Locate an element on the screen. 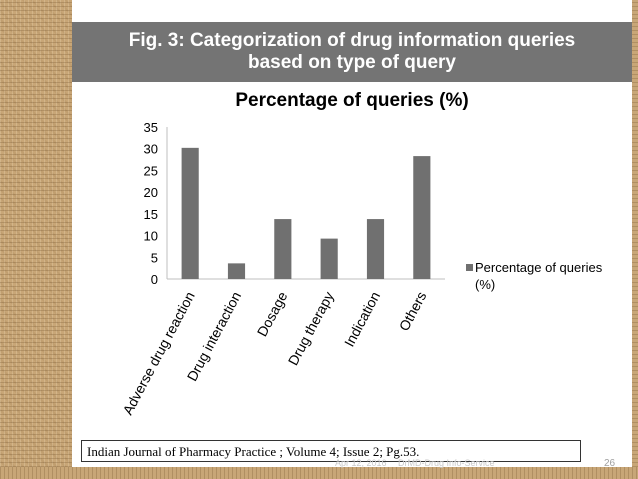 This screenshot has height=479, width=638. figure-header-bar is located at coordinates (352, 52).